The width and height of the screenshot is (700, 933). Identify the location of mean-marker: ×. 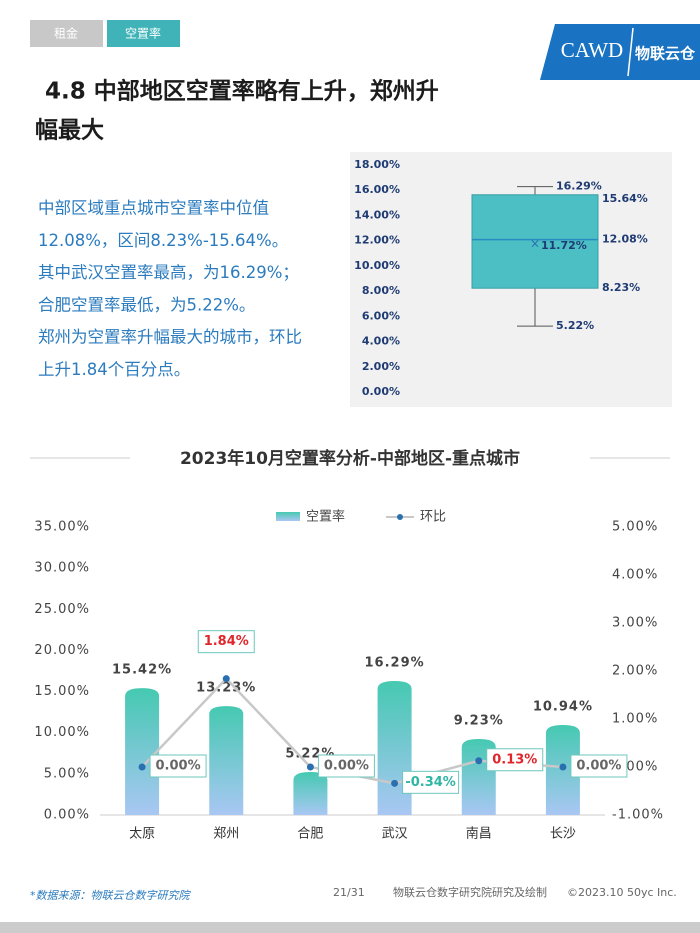
(535, 244).